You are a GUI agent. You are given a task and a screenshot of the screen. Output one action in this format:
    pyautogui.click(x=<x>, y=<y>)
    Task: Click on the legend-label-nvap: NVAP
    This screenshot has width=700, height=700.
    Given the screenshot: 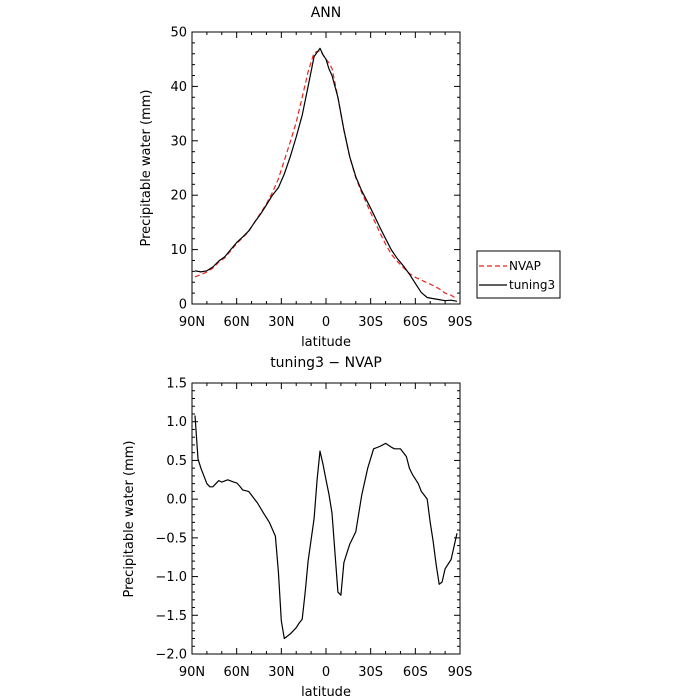 What is the action you would take?
    pyautogui.click(x=525, y=266)
    